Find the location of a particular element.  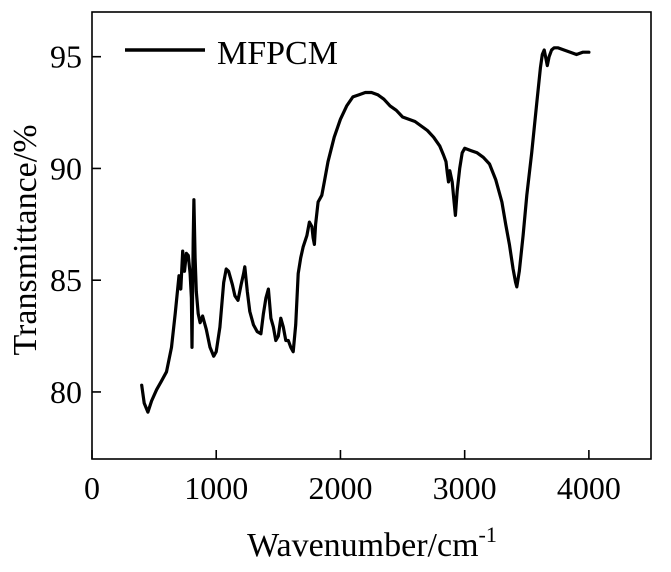

y-tick-label: 85 is located at coordinates (66, 280).